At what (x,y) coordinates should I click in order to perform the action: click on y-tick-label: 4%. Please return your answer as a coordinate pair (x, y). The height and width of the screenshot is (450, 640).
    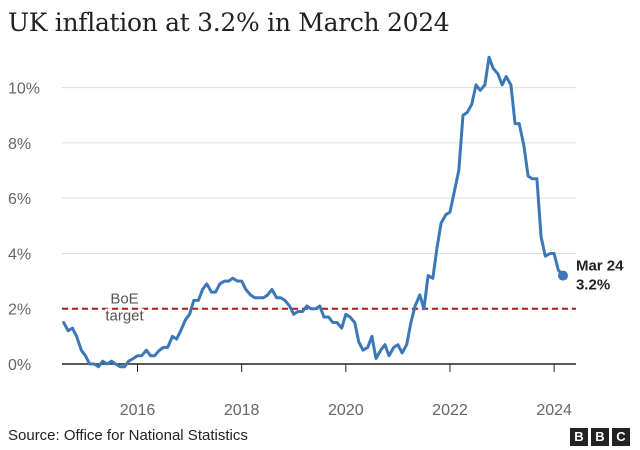
    Looking at the image, I should click on (19, 254).